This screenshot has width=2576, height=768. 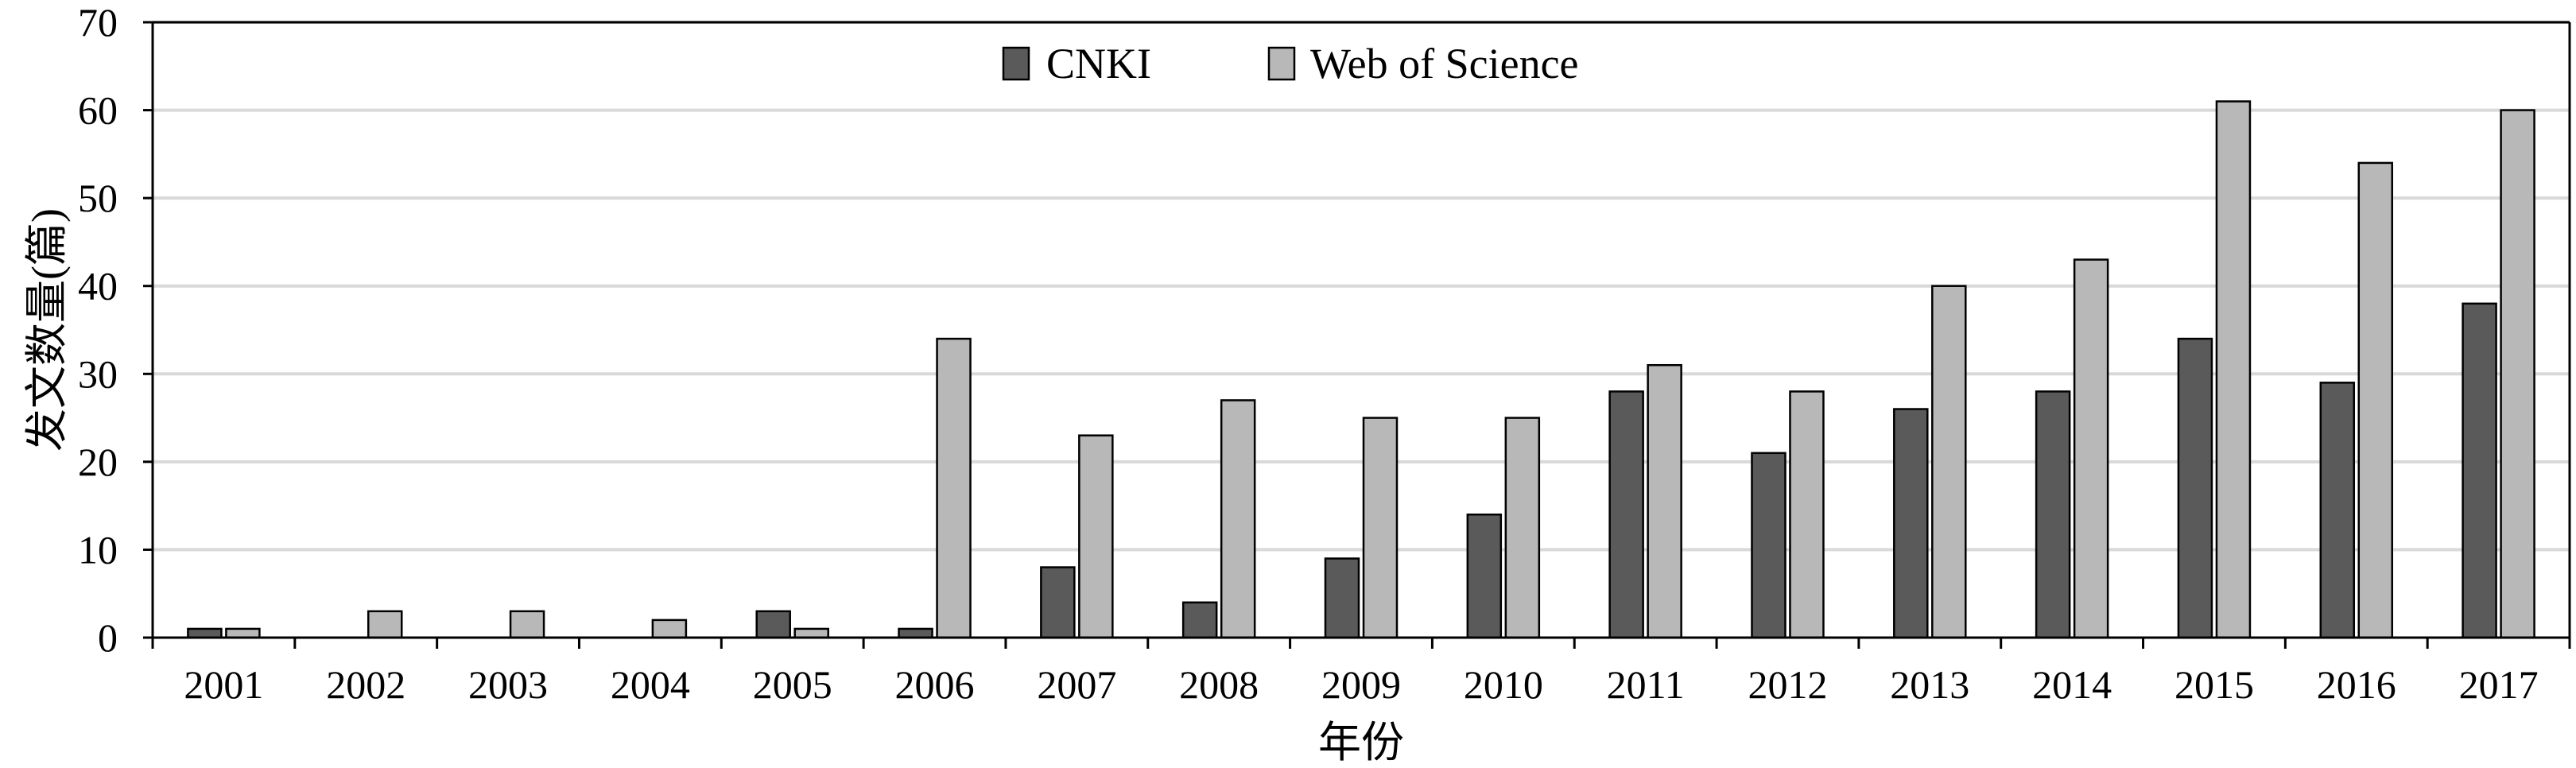 What do you see at coordinates (2517, 374) in the screenshot?
I see `bar-wos-2017` at bounding box center [2517, 374].